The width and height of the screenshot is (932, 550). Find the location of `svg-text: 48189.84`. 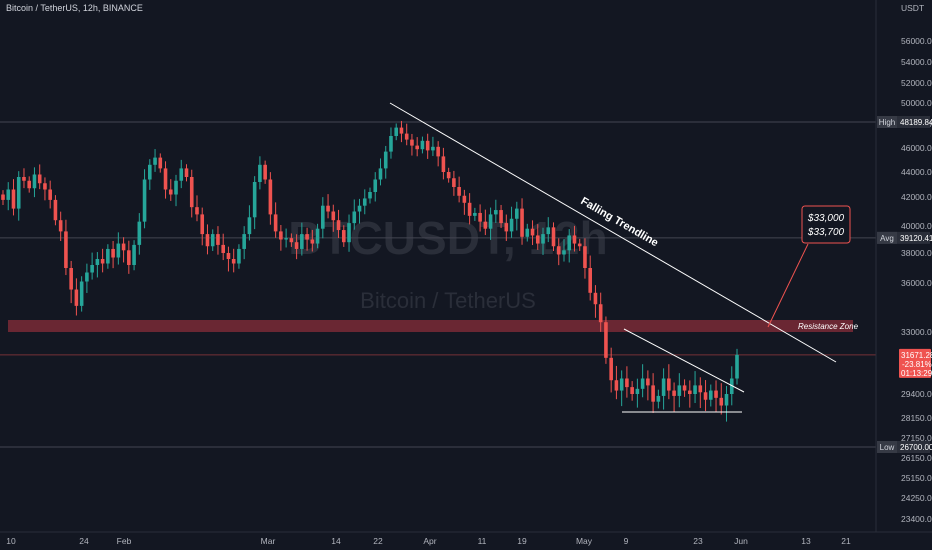

svg-text: 48189.84 is located at coordinates (916, 122).